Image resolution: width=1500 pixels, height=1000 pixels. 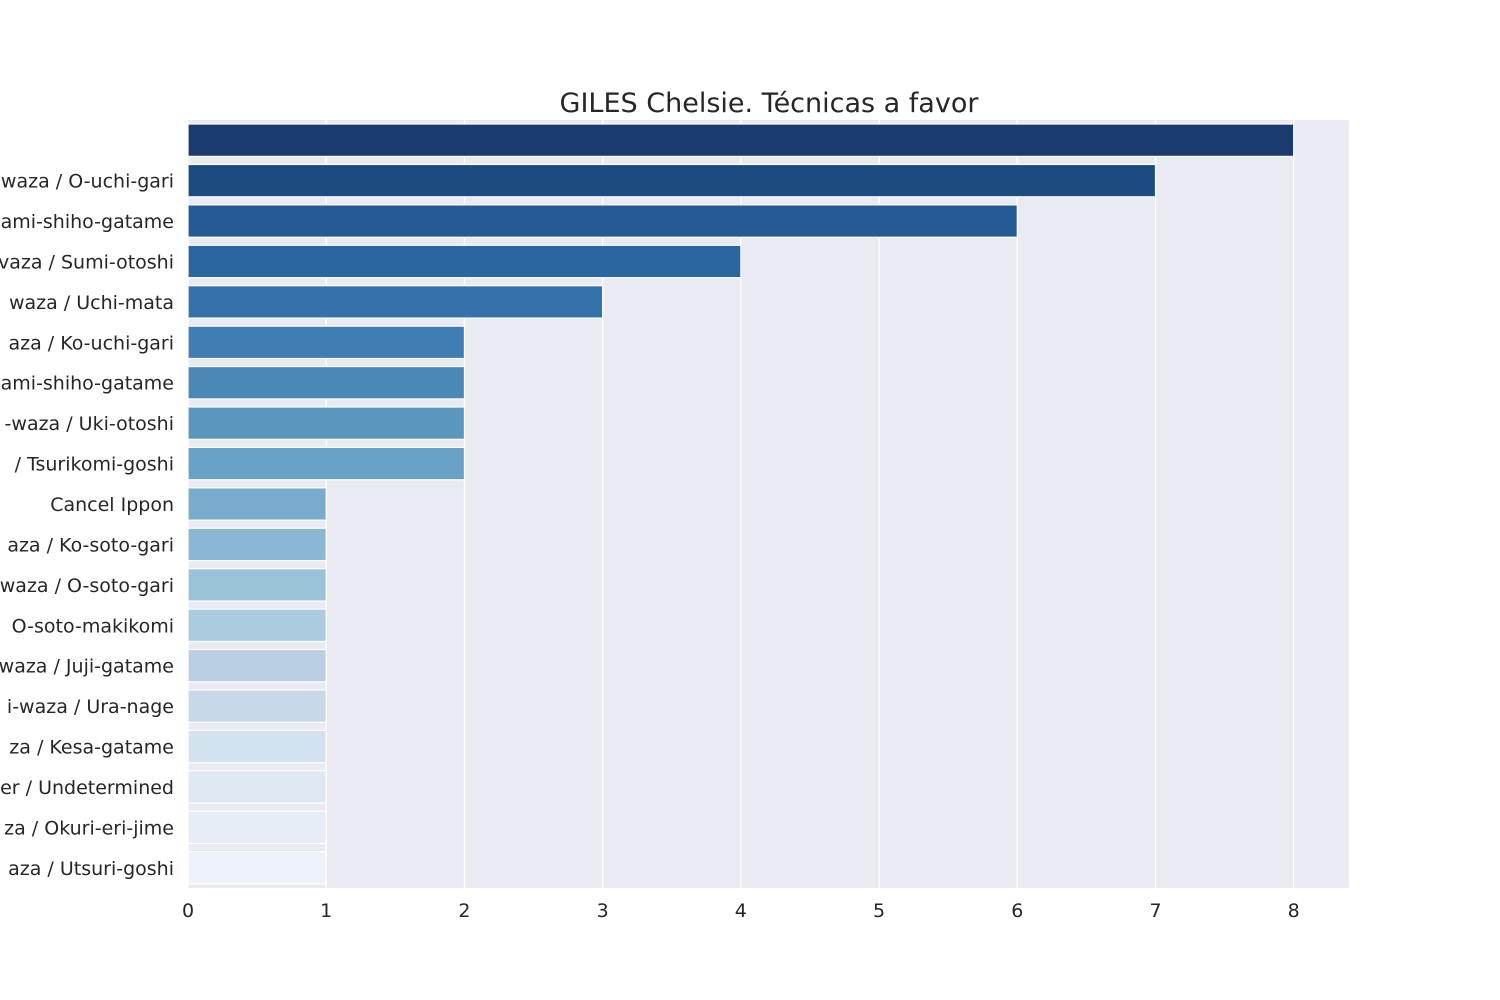 What do you see at coordinates (603, 911) in the screenshot?
I see `x-tick-label: 3` at bounding box center [603, 911].